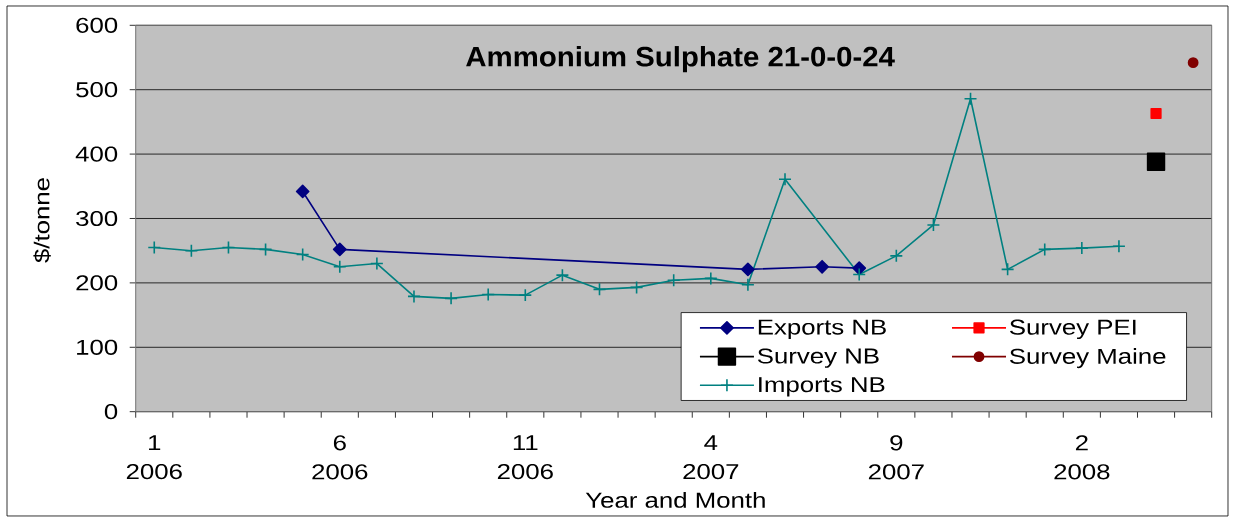 The width and height of the screenshot is (1235, 519). I want to click on y-tick-label: 500, so click(97, 90).